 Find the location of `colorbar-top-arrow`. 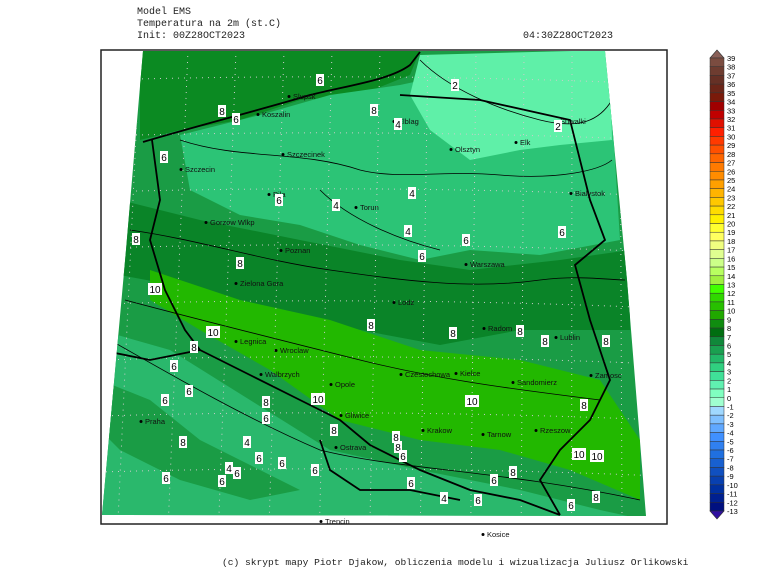

colorbar-top-arrow is located at coordinates (717, 54).